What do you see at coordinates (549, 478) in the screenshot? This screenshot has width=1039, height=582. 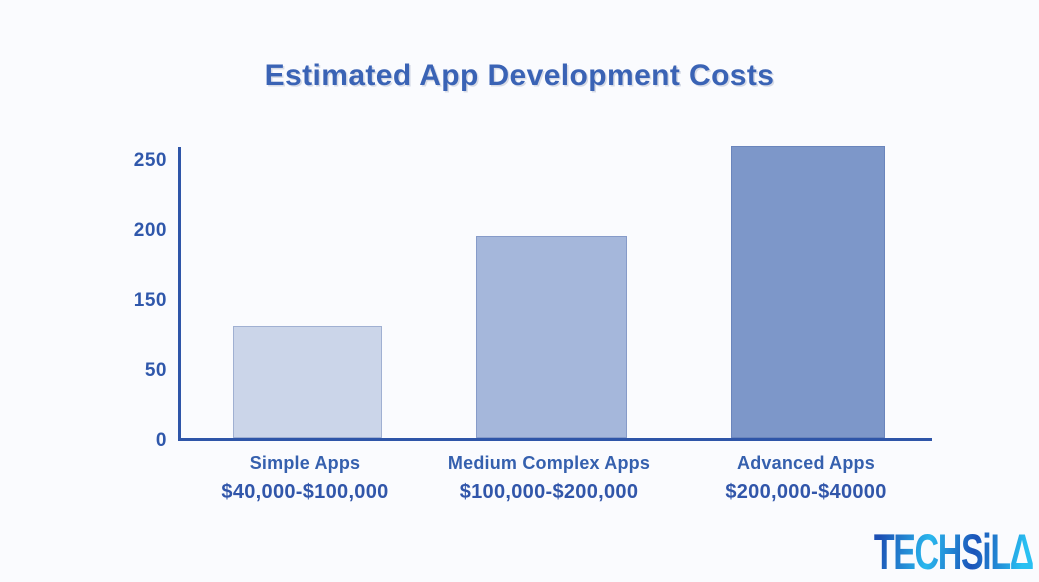 I see `x-label-group-medium: Medium Complex Apps $100,000-$200,000` at bounding box center [549, 478].